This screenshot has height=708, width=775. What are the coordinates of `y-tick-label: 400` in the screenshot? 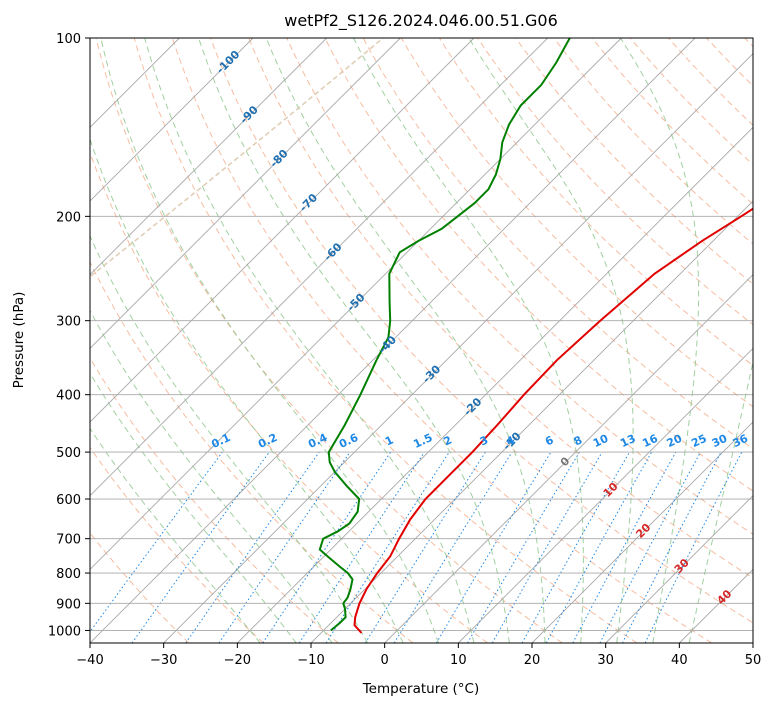 It's located at (68, 396).